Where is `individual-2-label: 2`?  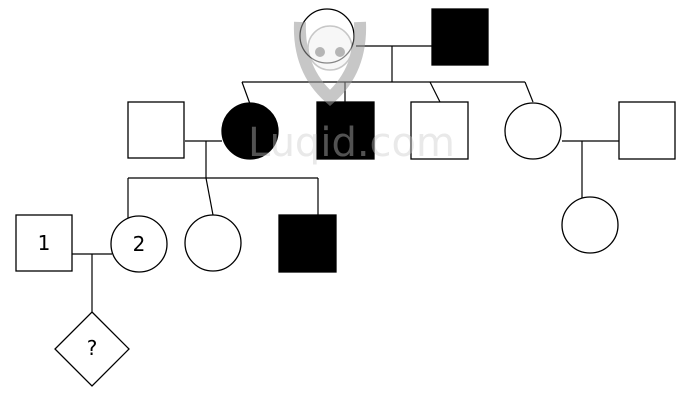
individual-2-label: 2 is located at coordinates (139, 244).